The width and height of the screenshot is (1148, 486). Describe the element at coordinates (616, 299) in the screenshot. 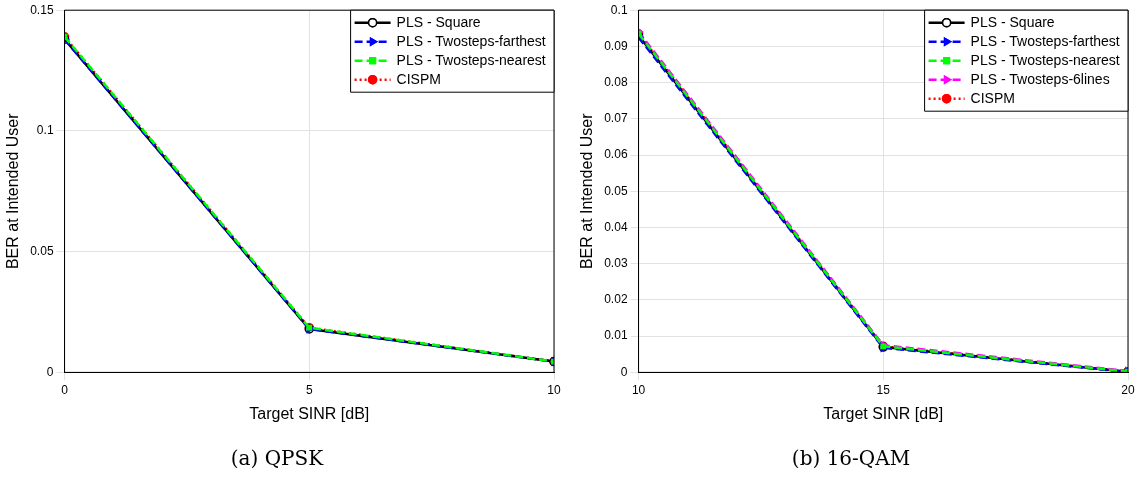

I see `y-tick-label: 0.02` at that location.